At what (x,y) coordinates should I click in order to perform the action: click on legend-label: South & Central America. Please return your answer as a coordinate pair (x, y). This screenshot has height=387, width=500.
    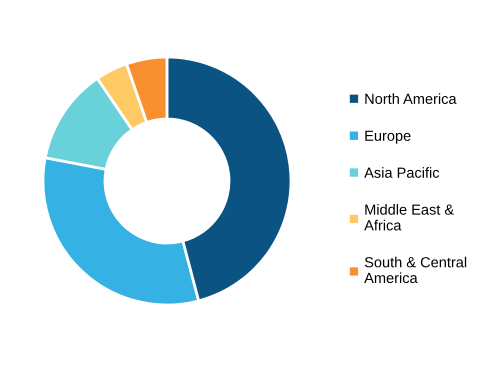
    Looking at the image, I should click on (415, 270).